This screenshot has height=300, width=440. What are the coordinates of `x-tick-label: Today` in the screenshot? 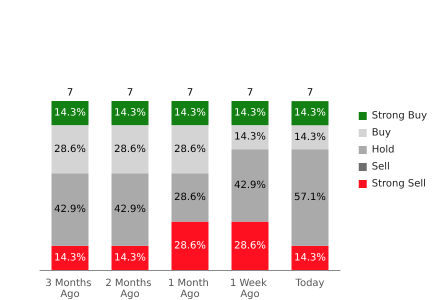 It's located at (309, 283).